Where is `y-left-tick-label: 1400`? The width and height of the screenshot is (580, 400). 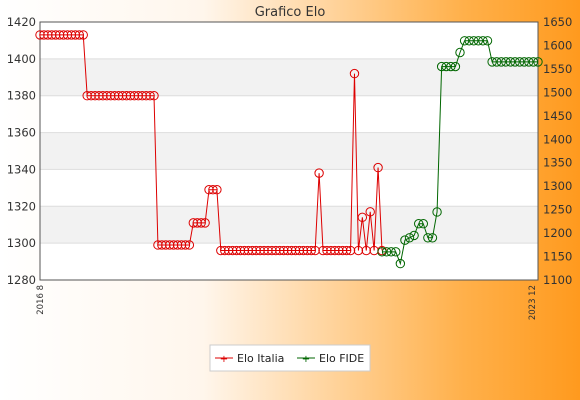 y-left-tick-label: 1400 is located at coordinates (21, 59).